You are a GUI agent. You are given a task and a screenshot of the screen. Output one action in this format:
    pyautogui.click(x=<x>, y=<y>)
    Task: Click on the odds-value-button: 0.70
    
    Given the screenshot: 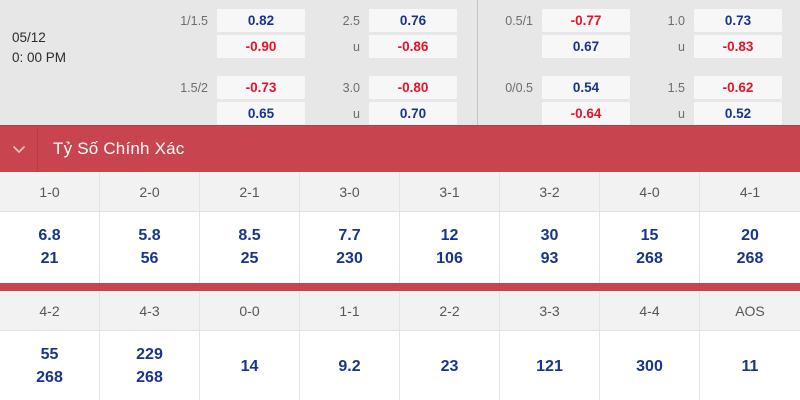 What is the action you would take?
    pyautogui.click(x=413, y=113)
    